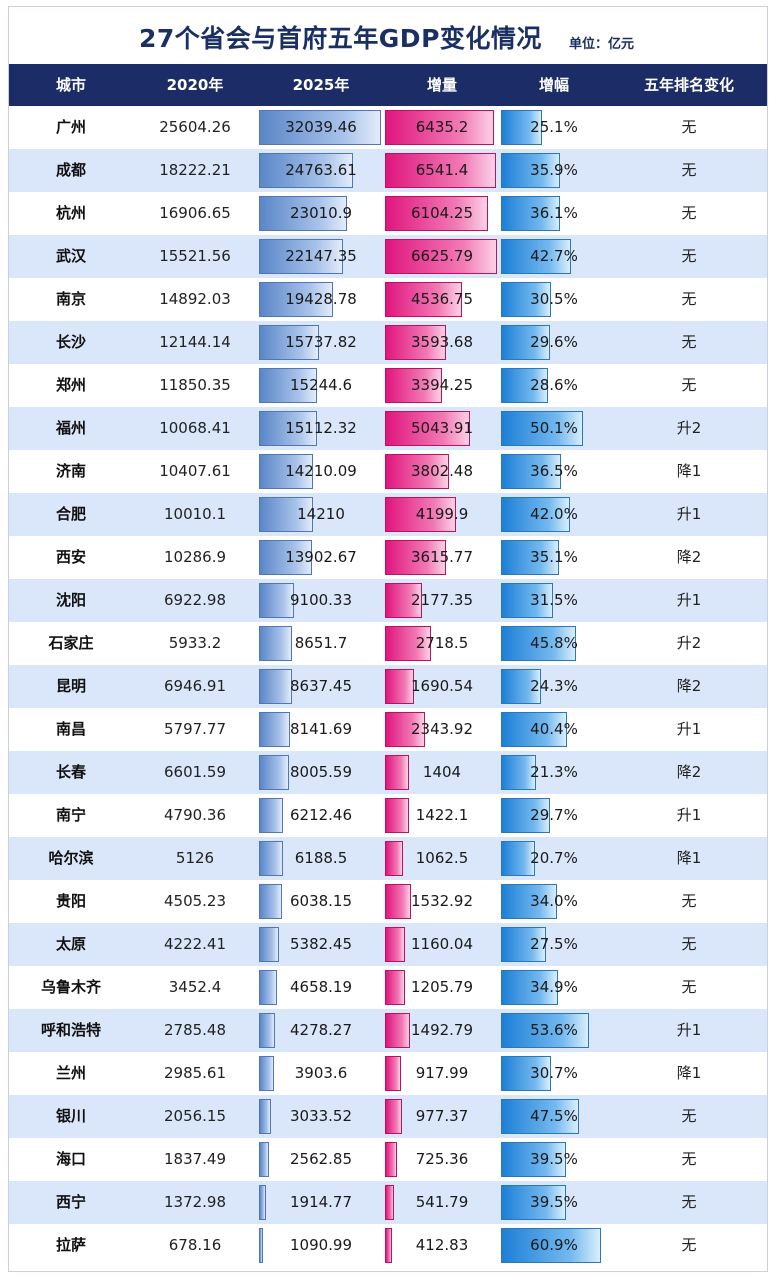  I want to click on increase-value: 6104.25, so click(442, 213).